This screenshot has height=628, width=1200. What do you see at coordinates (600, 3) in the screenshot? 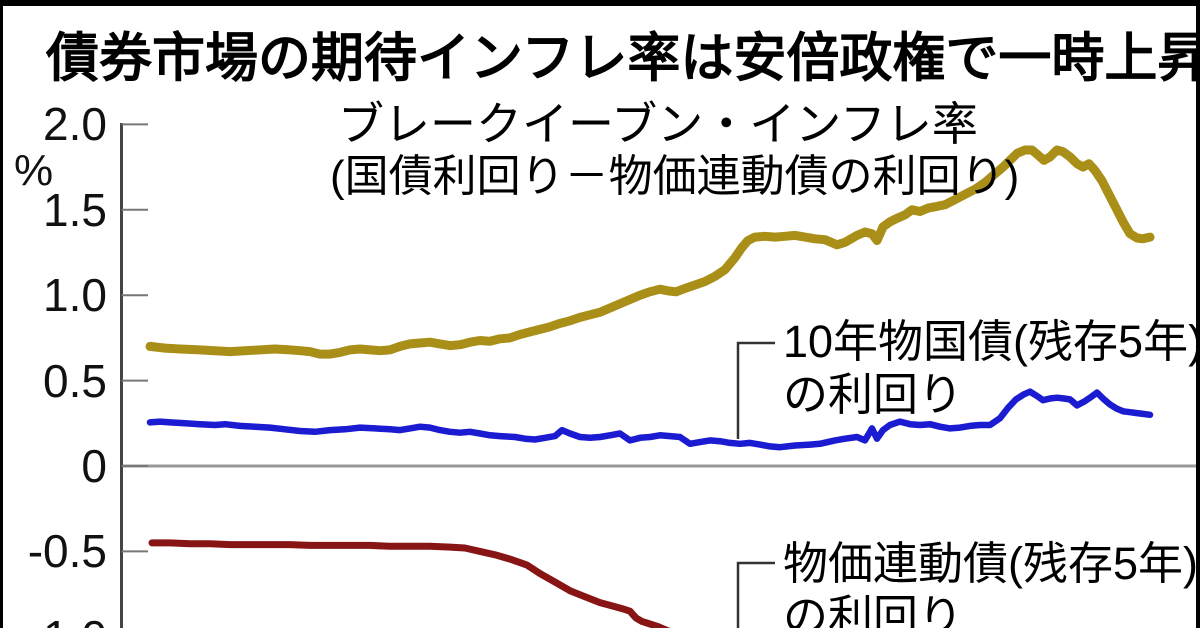
I see `frame-border-top` at bounding box center [600, 3].